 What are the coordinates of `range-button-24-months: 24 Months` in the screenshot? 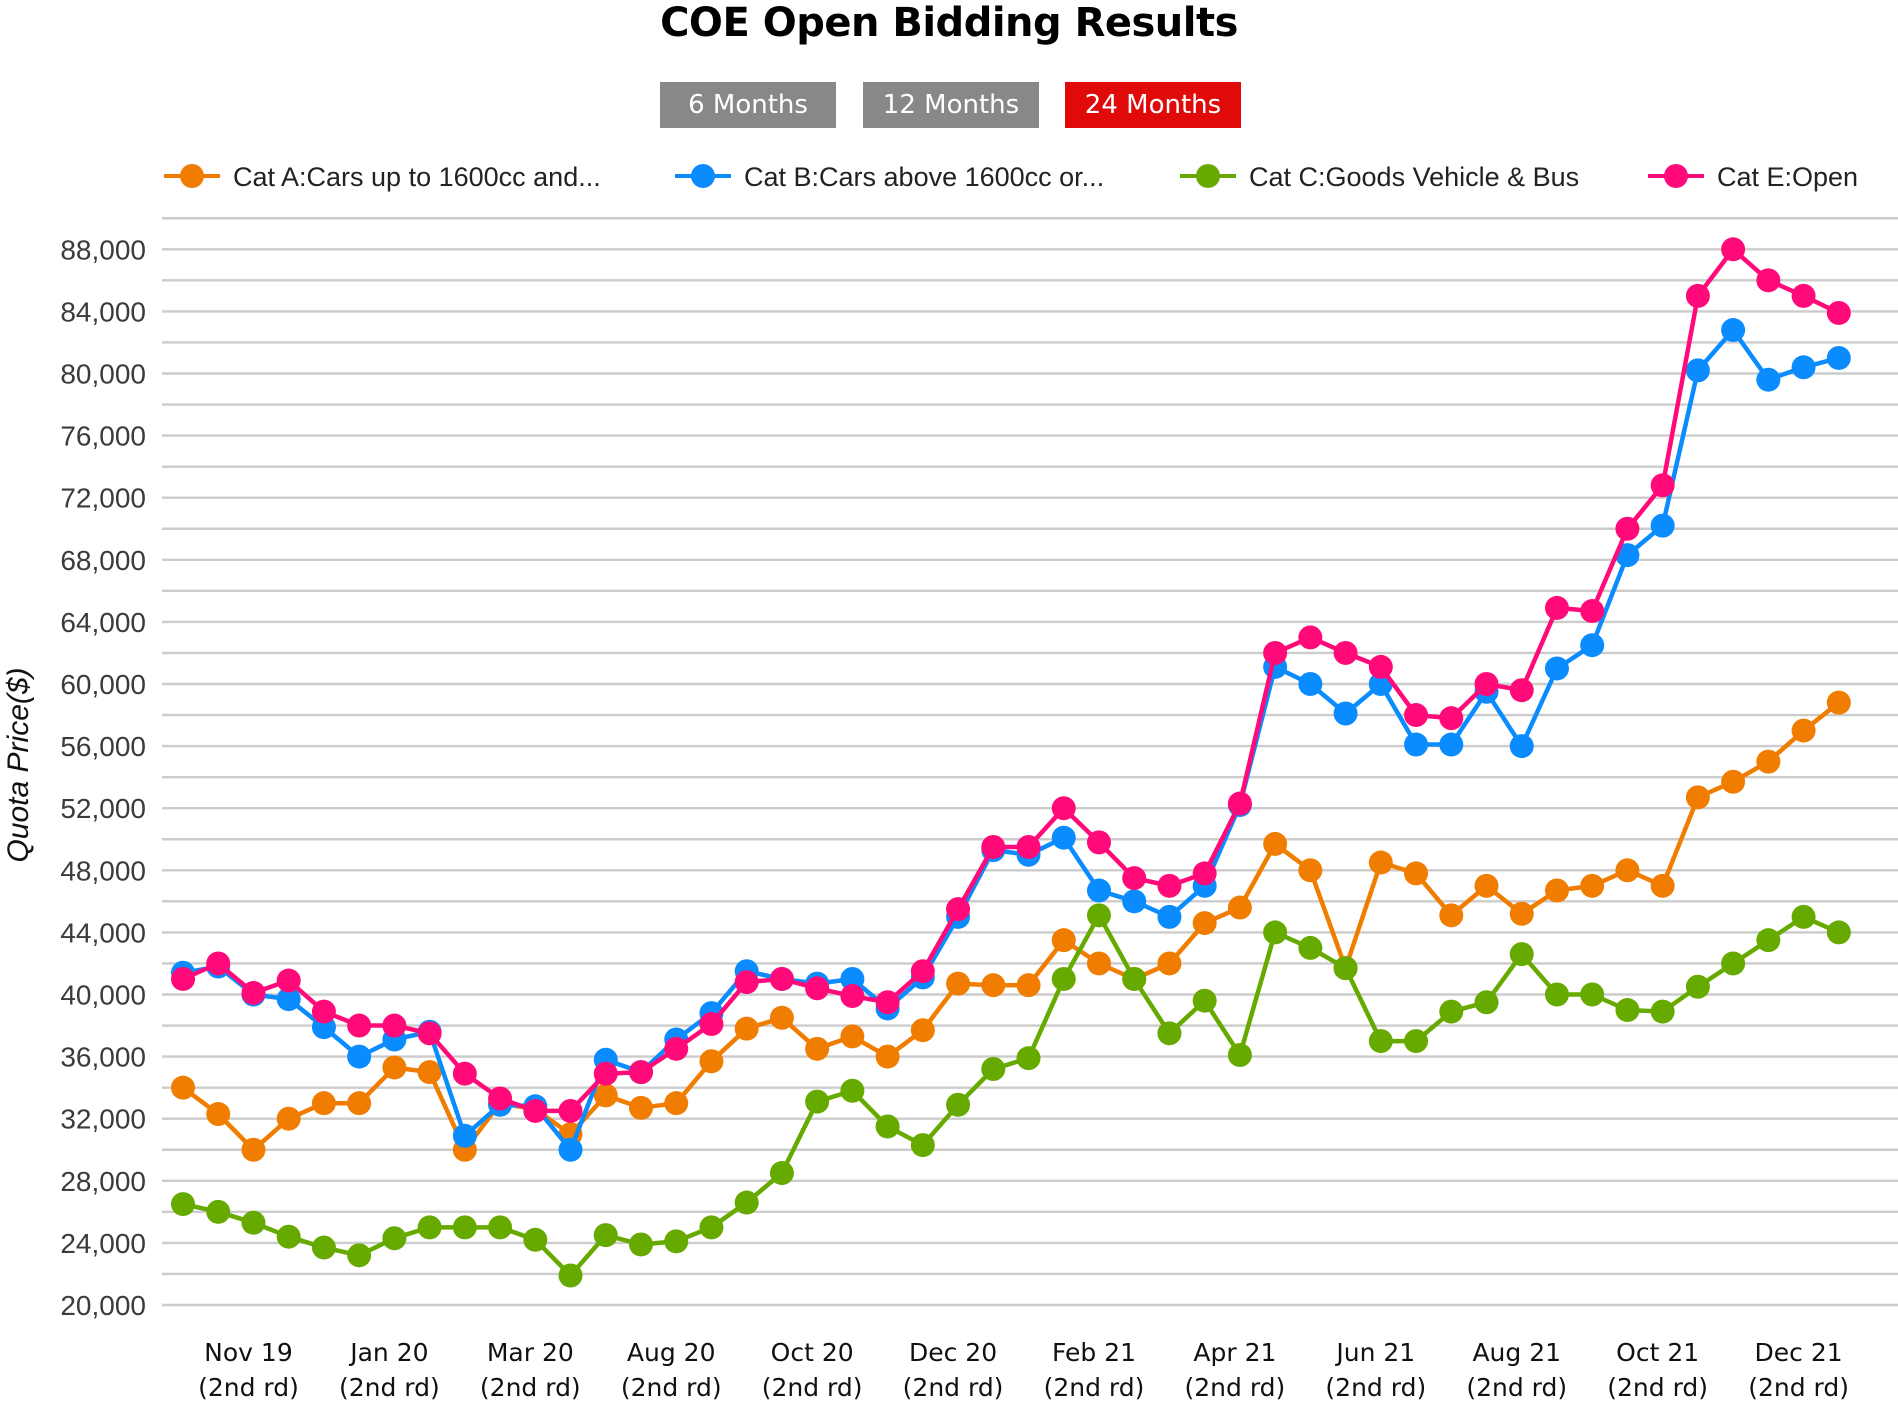 It's located at (1153, 105).